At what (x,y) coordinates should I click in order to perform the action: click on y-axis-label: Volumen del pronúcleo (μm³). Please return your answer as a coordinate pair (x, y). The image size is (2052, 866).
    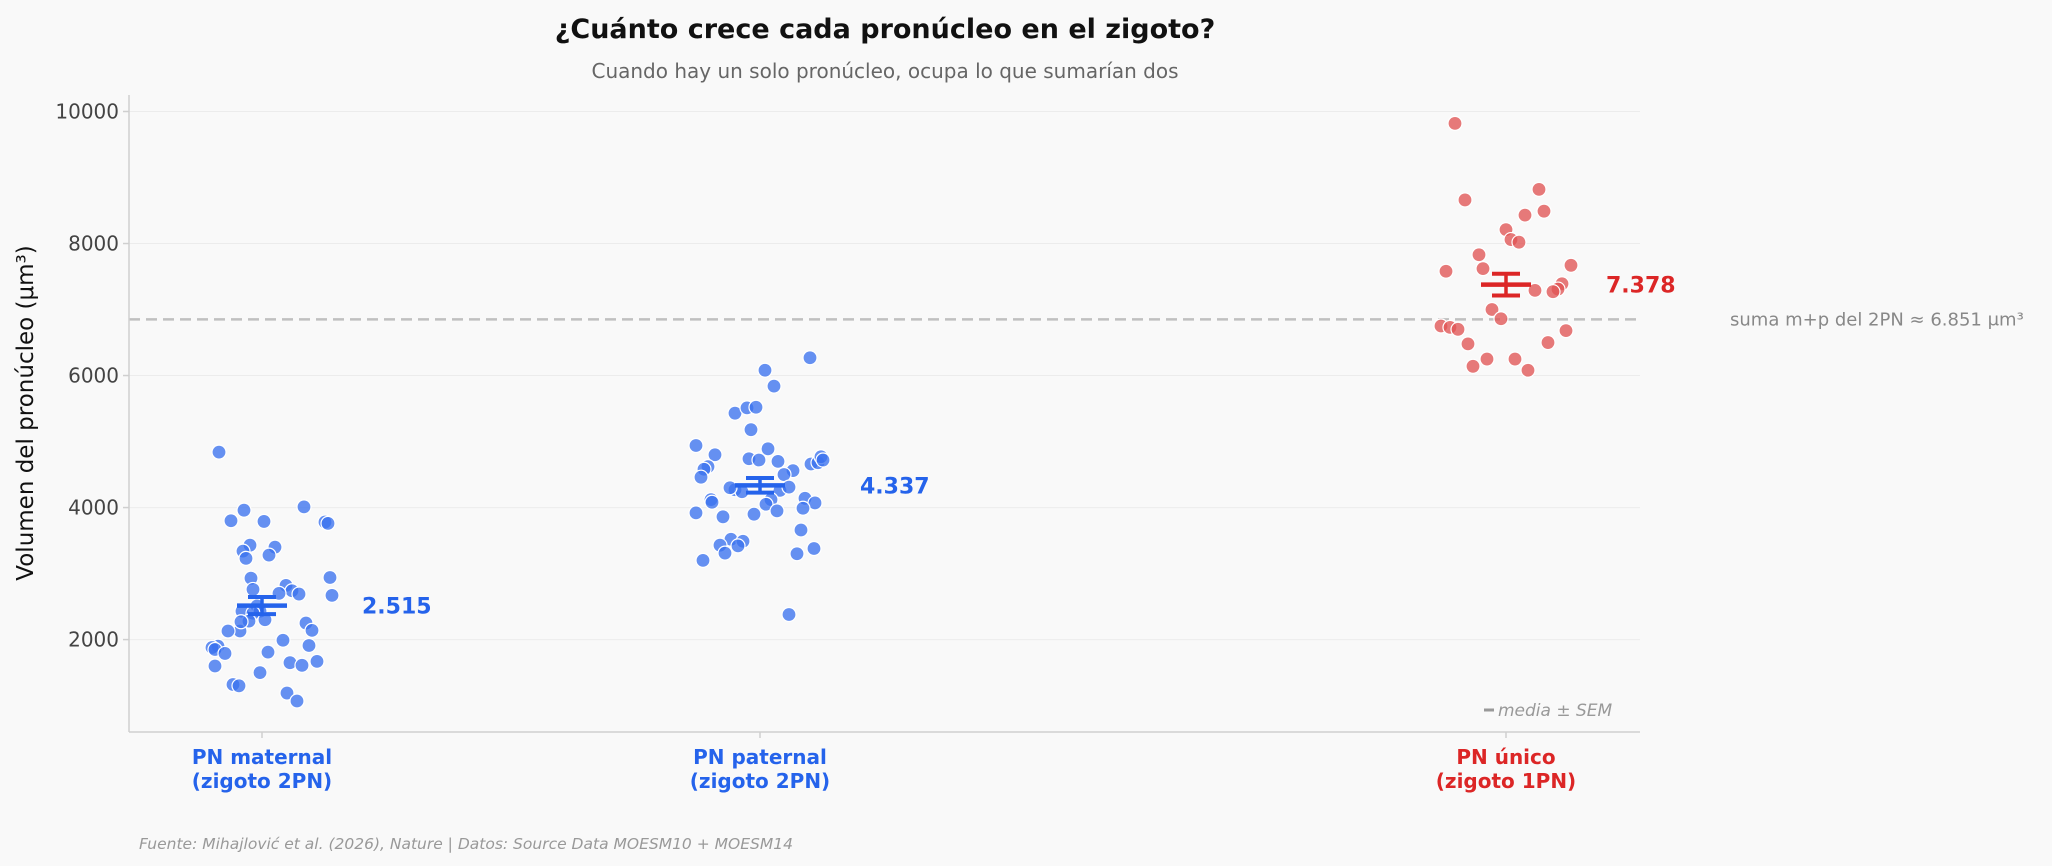
    Looking at the image, I should click on (26, 412).